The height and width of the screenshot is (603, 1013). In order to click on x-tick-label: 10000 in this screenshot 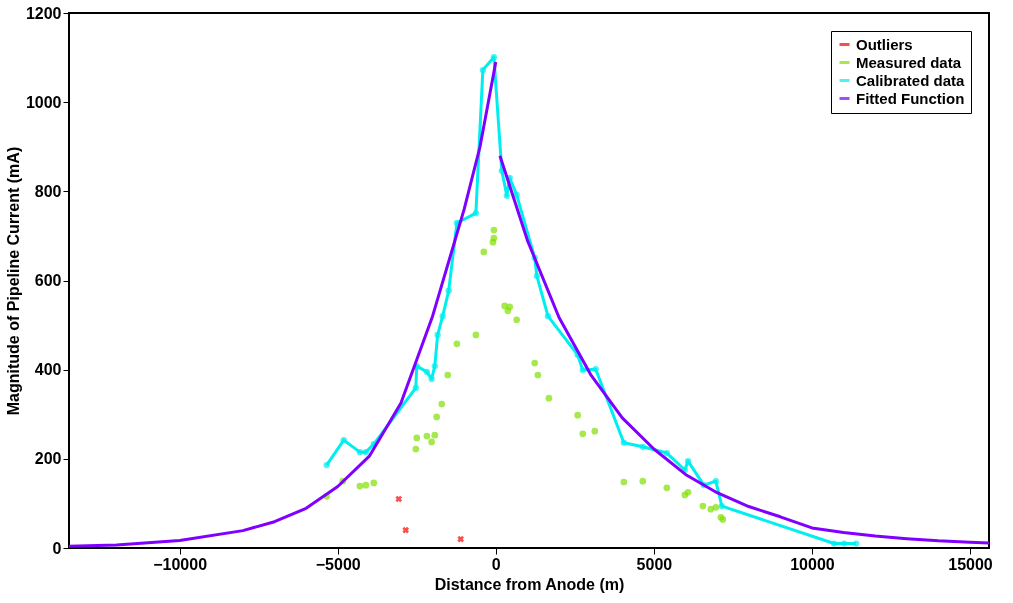, I will do `click(812, 564)`.